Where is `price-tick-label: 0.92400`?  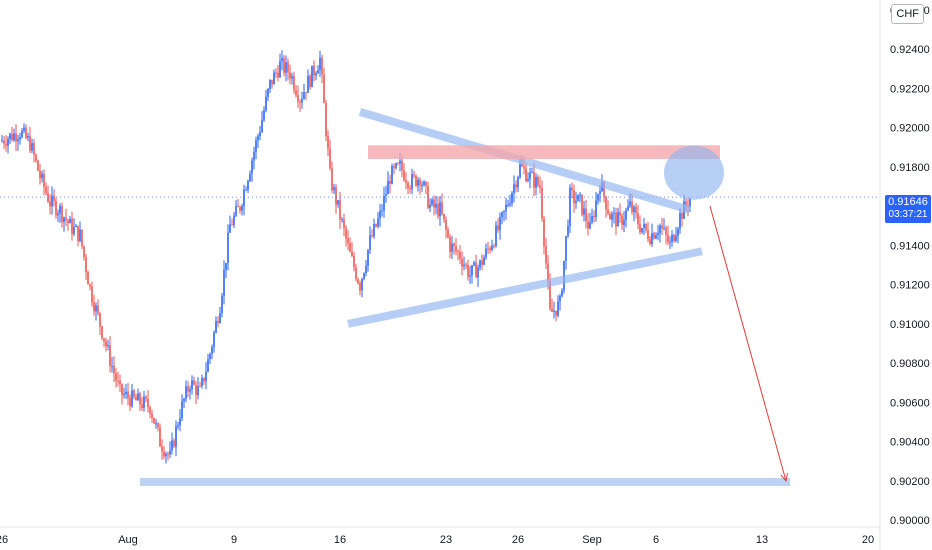
price-tick-label: 0.92400 is located at coordinates (910, 50).